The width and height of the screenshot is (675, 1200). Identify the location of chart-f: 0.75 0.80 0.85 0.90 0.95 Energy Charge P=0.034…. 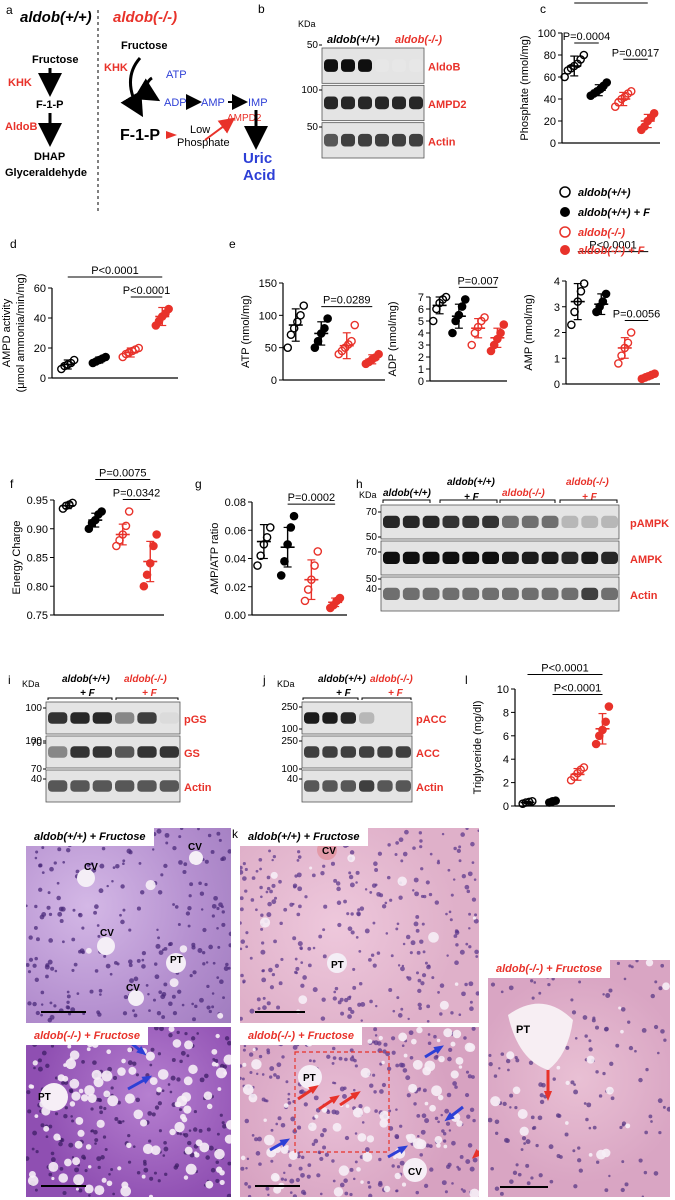
(87, 545).